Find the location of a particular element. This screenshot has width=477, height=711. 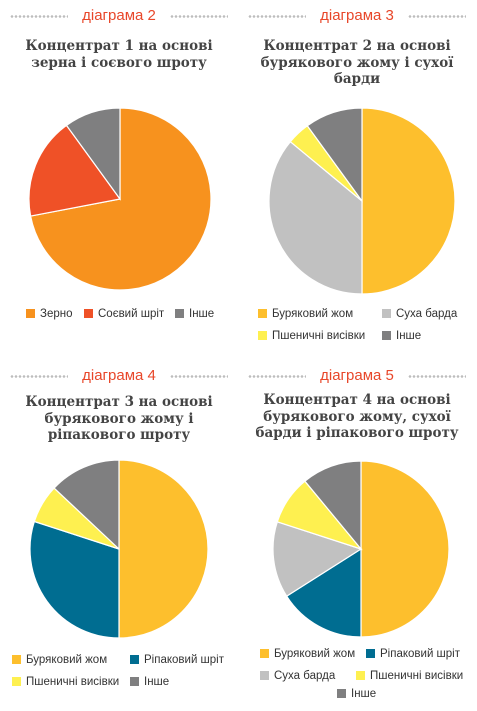

legend-label: Соєвий шріт is located at coordinates (131, 314).